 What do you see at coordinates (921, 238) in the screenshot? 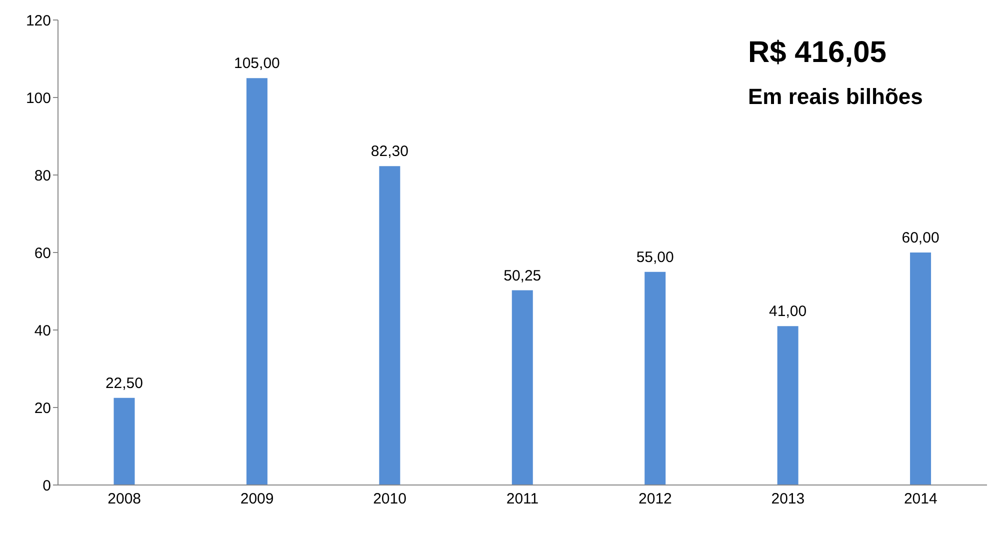
I see `data-label: 60,00` at bounding box center [921, 238].